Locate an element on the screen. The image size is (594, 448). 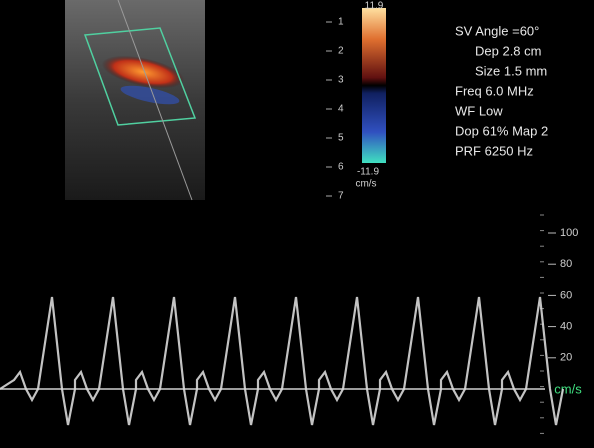
scale-label: 100 is located at coordinates (569, 233).